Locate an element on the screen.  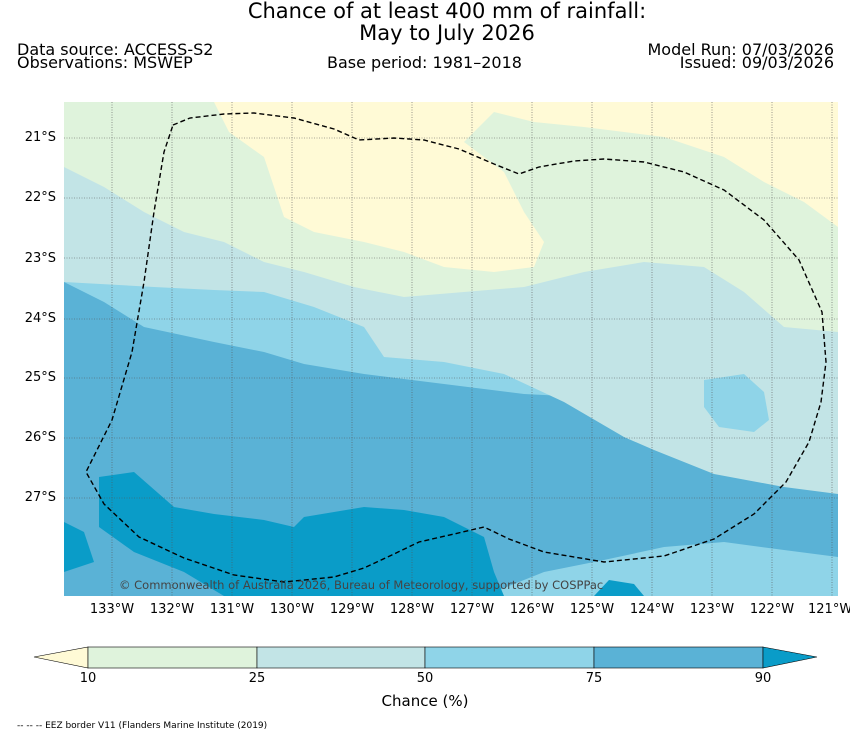
colorbar-tick: 75 is located at coordinates (594, 678).